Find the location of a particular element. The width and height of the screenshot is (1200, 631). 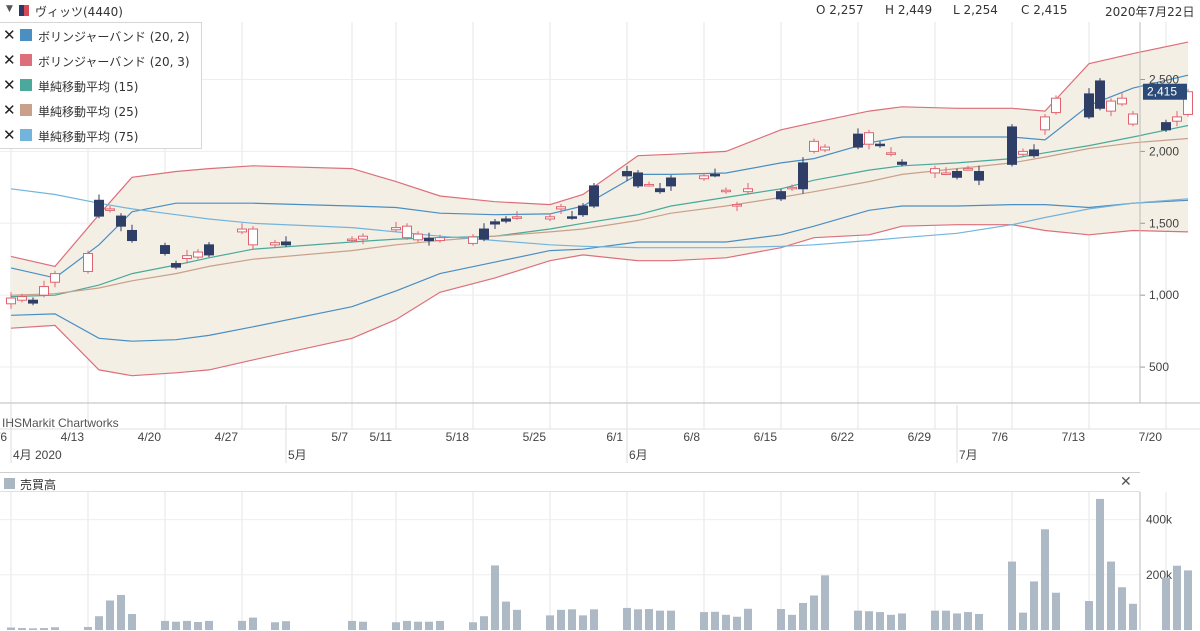

month-label: 4月 2020 is located at coordinates (37, 455).